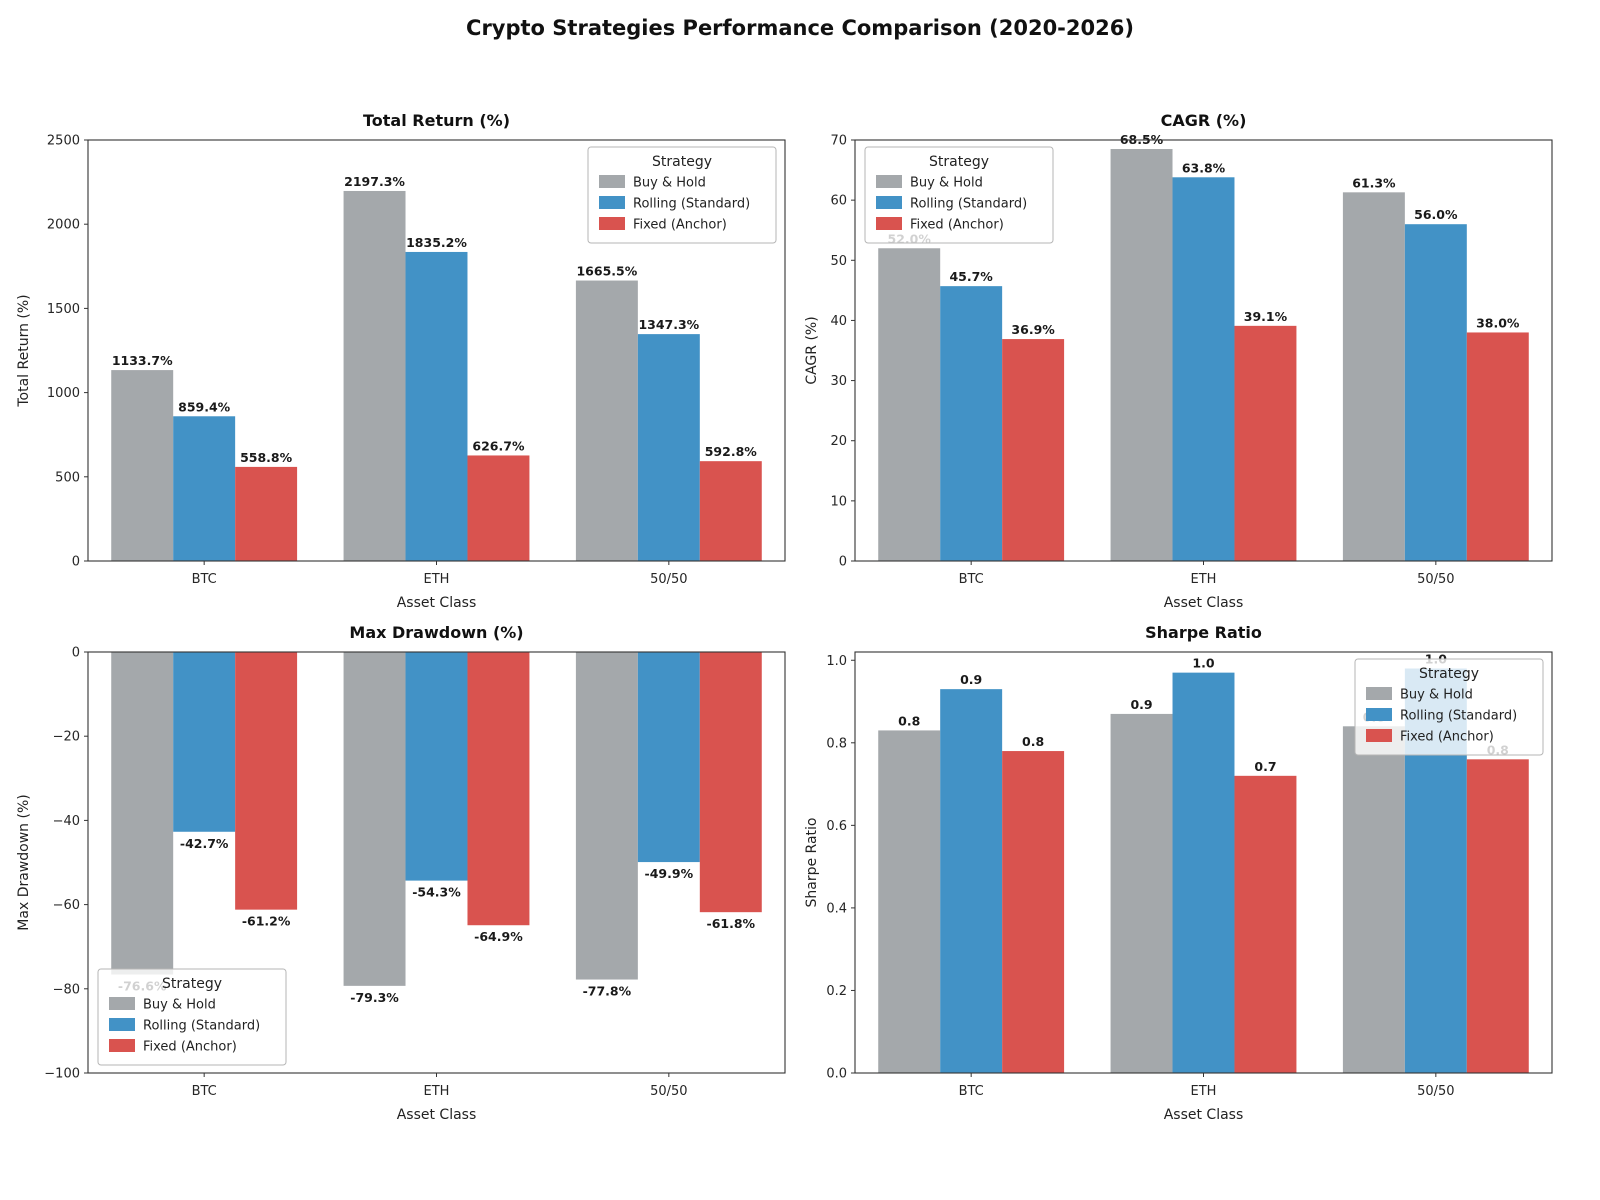 The height and width of the screenshot is (1200, 1600). What do you see at coordinates (1497, 446) in the screenshot?
I see `bar-50/50-2` at bounding box center [1497, 446].